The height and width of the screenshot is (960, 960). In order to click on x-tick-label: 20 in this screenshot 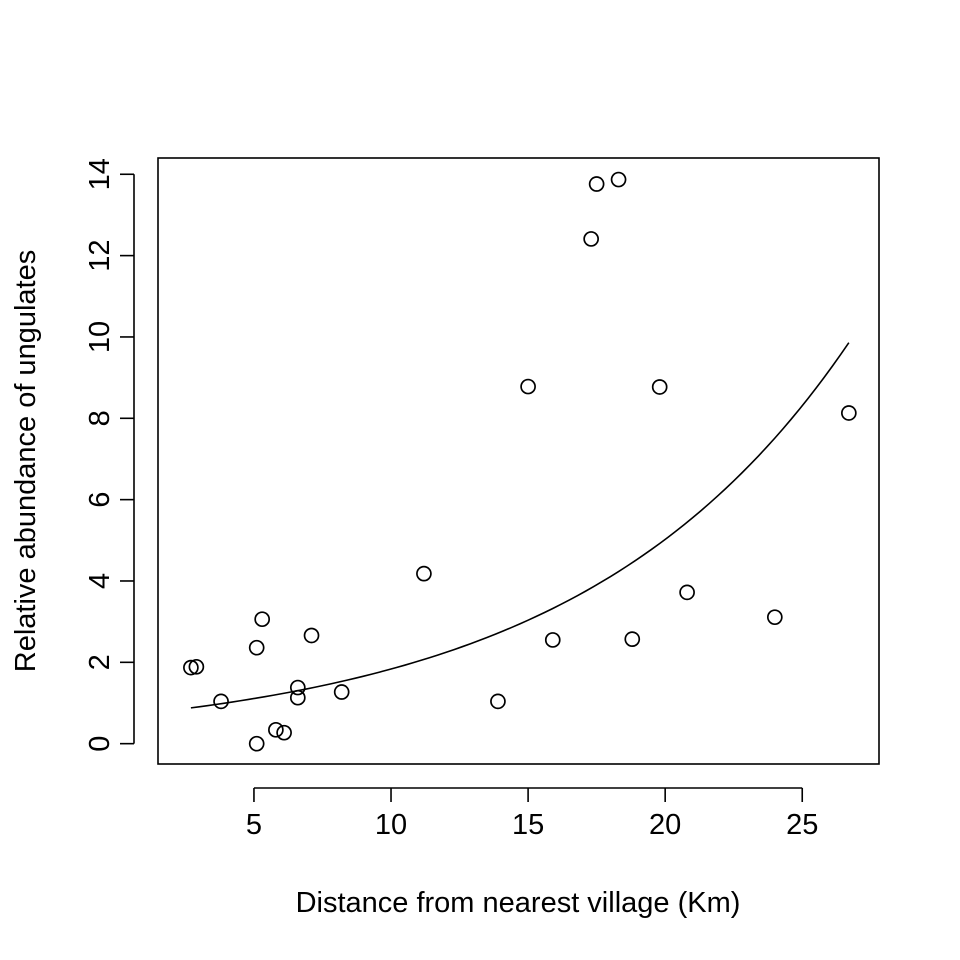, I will do `click(665, 825)`.